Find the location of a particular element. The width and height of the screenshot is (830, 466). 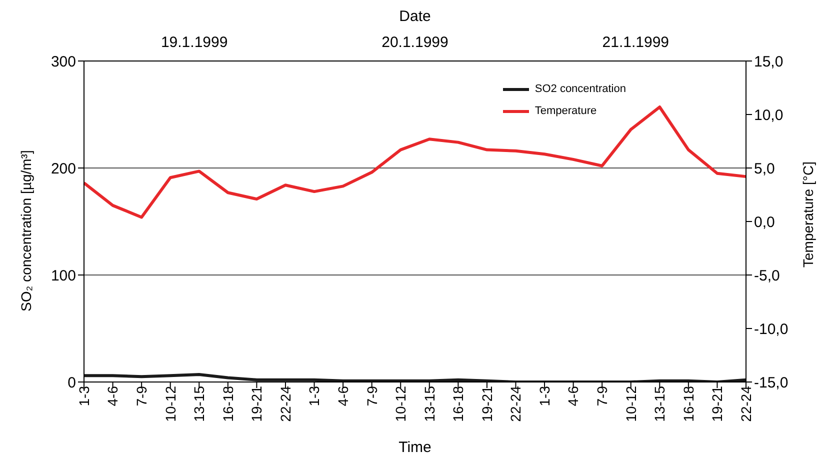

legend-label: SO2 concentration is located at coordinates (580, 89).